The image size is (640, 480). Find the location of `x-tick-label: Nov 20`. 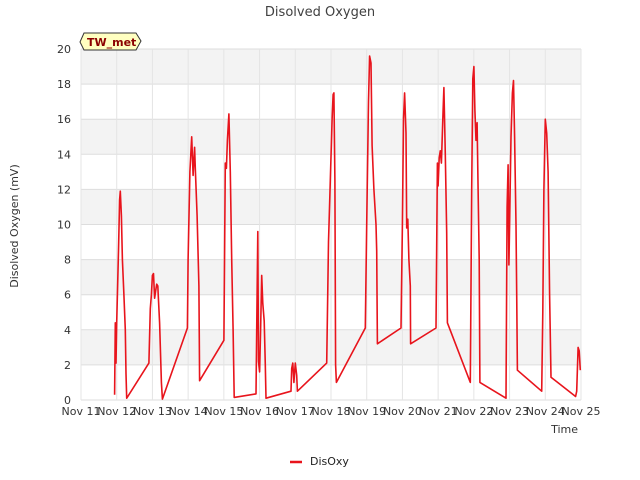

x-tick-label: Nov 20 is located at coordinates (402, 411).